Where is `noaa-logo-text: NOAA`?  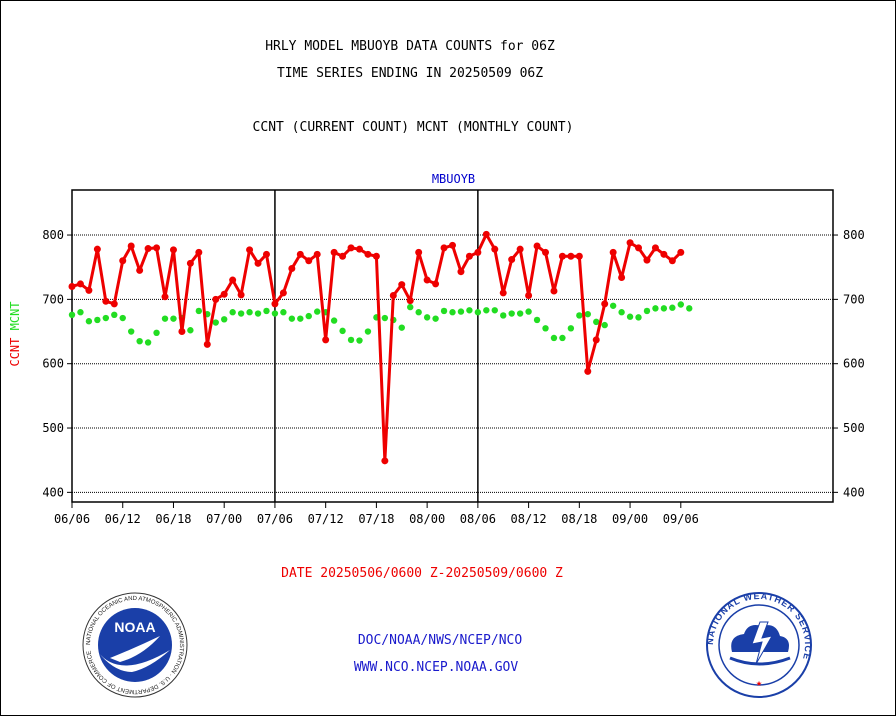 noaa-logo-text: NOAA is located at coordinates (134, 627).